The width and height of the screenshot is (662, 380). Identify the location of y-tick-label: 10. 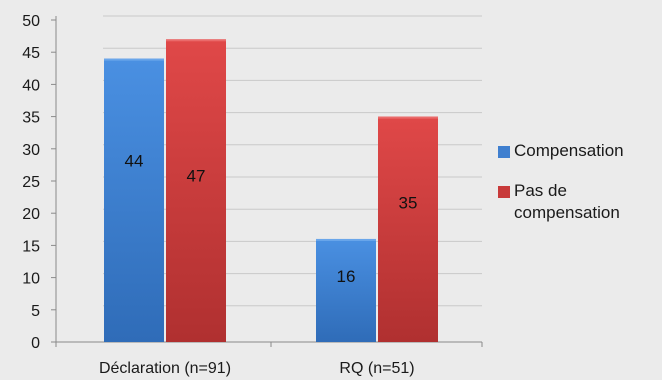
(31, 279).